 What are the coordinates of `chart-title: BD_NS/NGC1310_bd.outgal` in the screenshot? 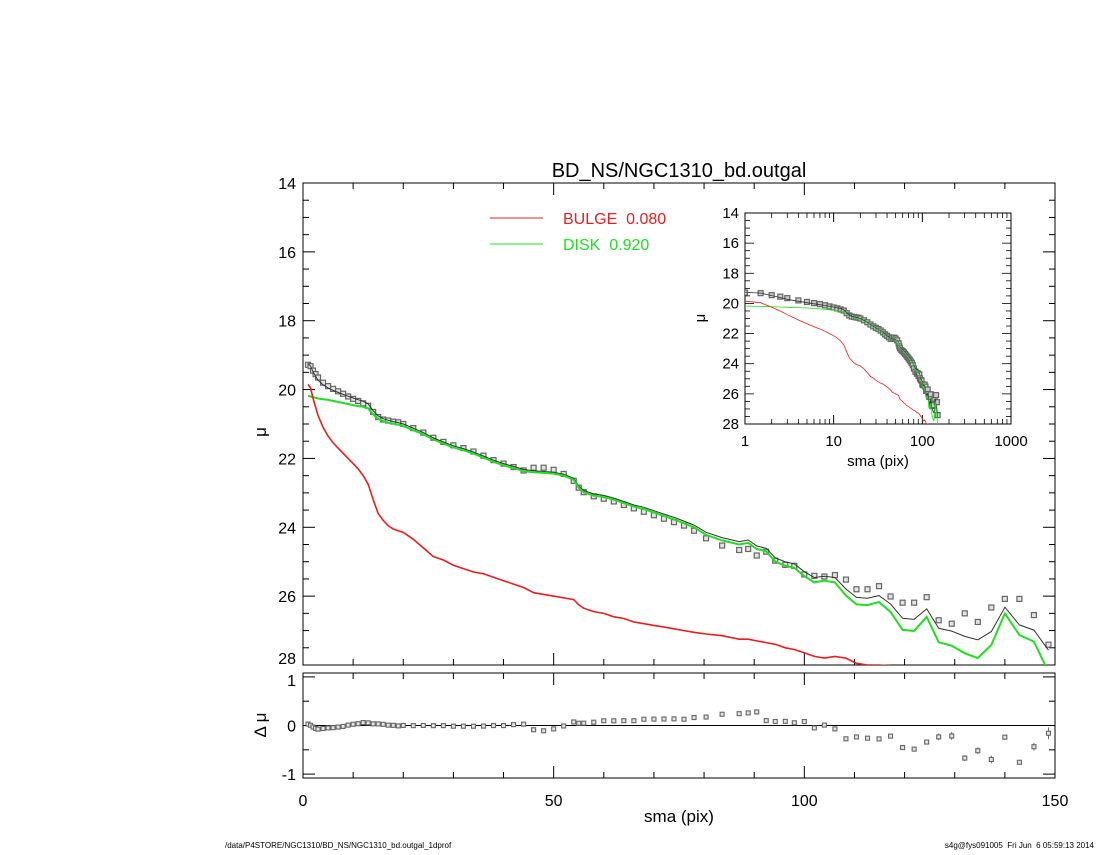 It's located at (679, 171).